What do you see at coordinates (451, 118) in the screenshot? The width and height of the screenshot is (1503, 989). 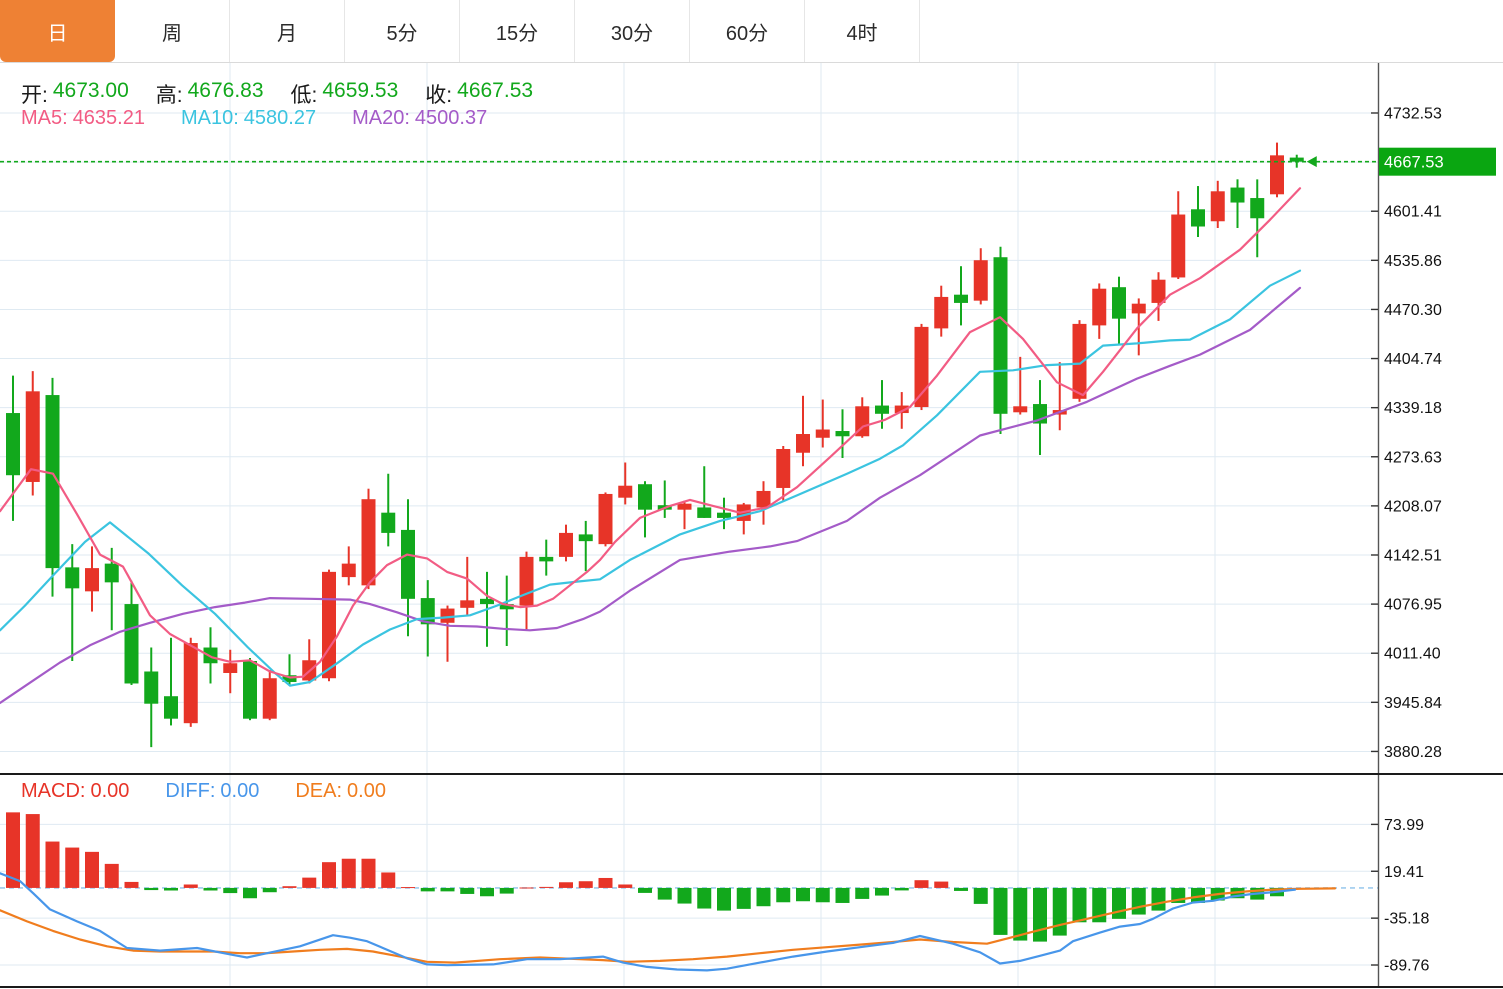 I see `ma20-value: 4500.37` at bounding box center [451, 118].